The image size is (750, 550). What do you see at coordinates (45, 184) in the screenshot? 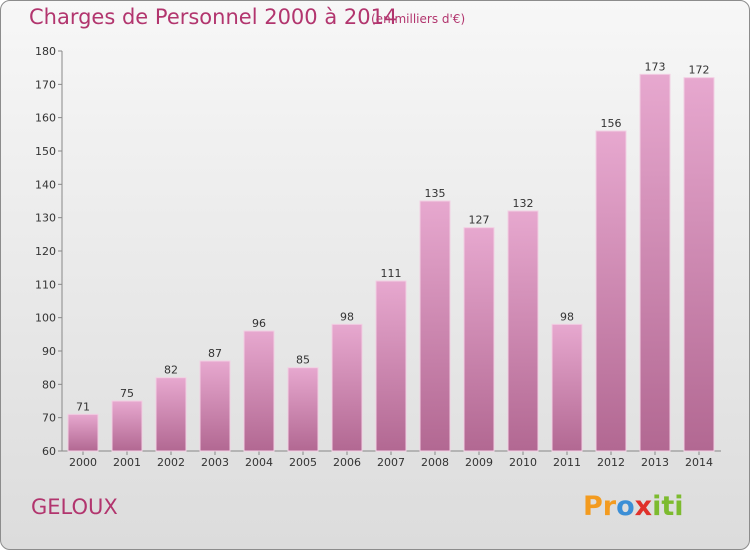
I see `y-tick-label: 140` at bounding box center [45, 184].